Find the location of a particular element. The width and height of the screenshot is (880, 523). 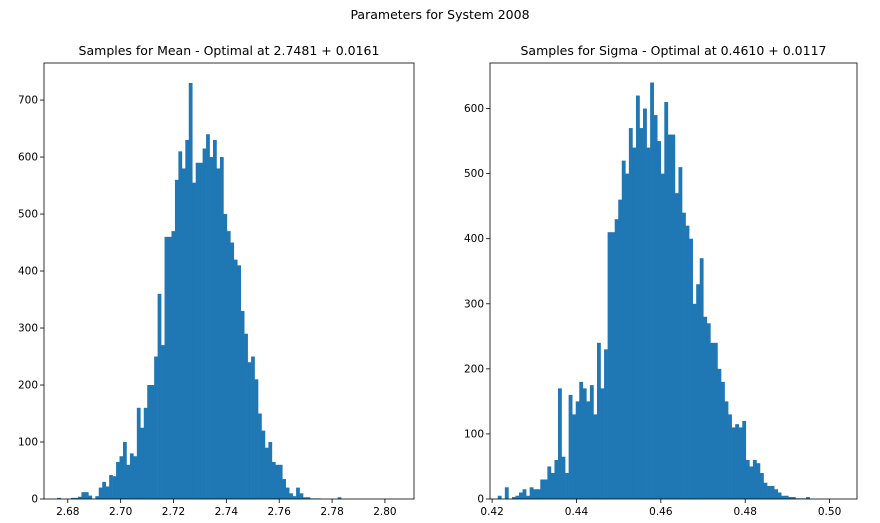

x-tick-label: 2.68 is located at coordinates (67, 512).